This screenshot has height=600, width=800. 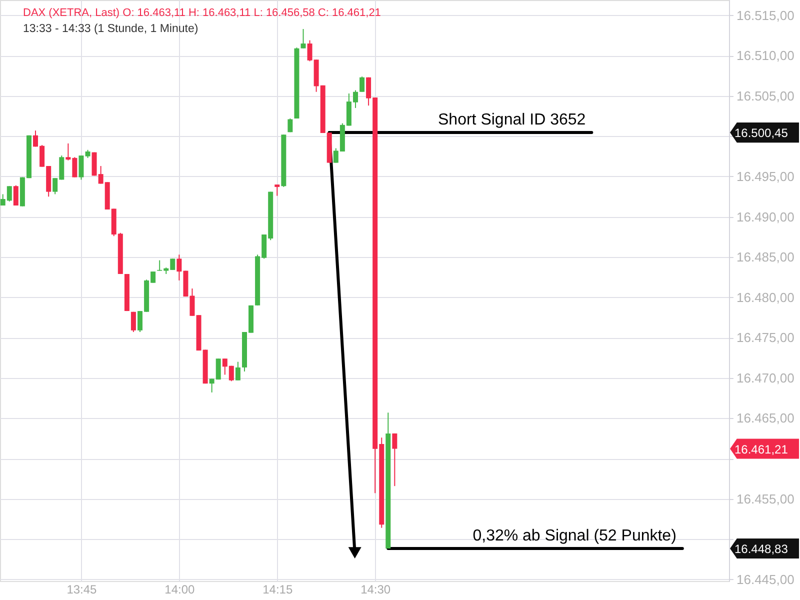 I want to click on y-tick-label: 16.465,00, so click(x=765, y=418).